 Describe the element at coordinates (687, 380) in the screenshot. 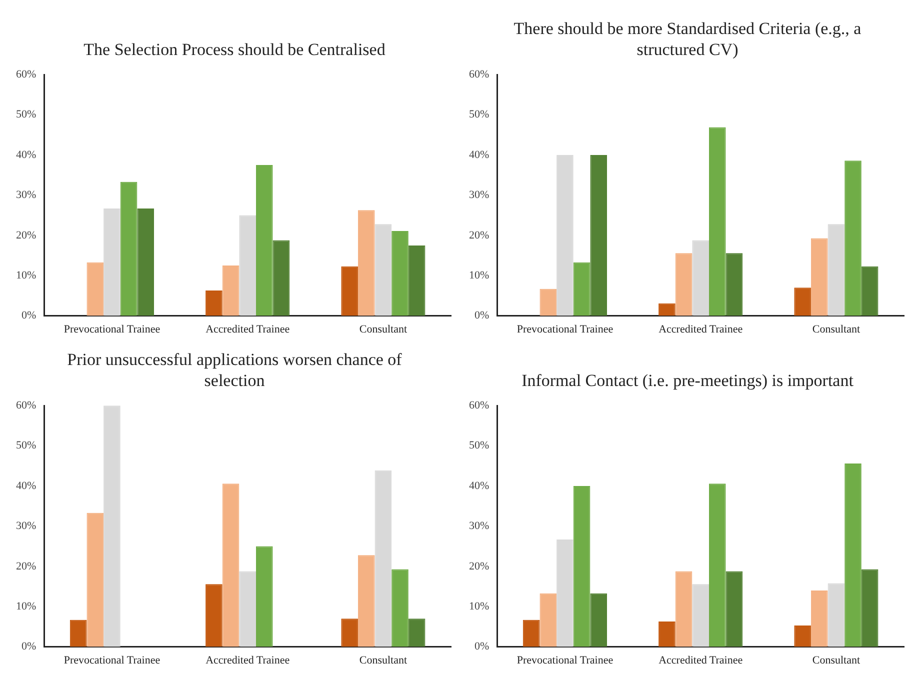

I see `chart-title: Informal Contact (i.e. pre-meetings) is important` at that location.